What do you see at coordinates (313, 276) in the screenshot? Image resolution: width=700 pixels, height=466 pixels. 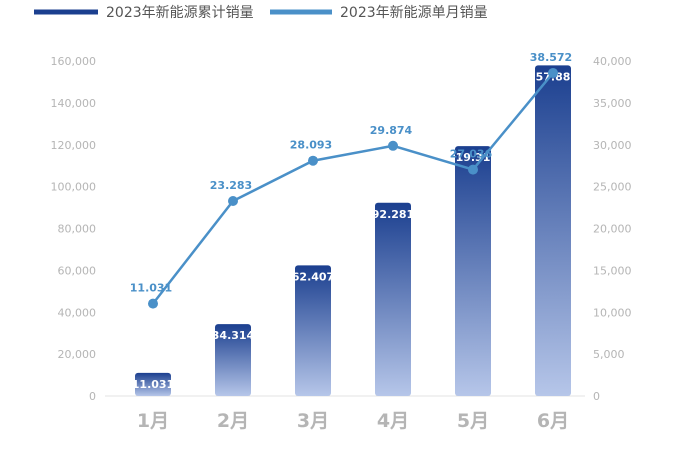 I see `bar-data-label: 62.407` at bounding box center [313, 276].